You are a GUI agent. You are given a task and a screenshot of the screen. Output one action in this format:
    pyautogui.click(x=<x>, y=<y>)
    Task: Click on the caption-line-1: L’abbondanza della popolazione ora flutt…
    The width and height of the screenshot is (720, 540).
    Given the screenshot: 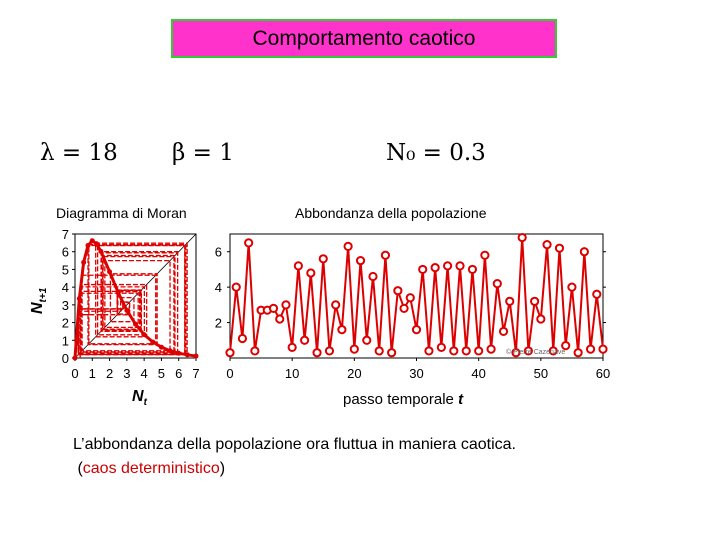 What is the action you would take?
    pyautogui.click(x=294, y=444)
    